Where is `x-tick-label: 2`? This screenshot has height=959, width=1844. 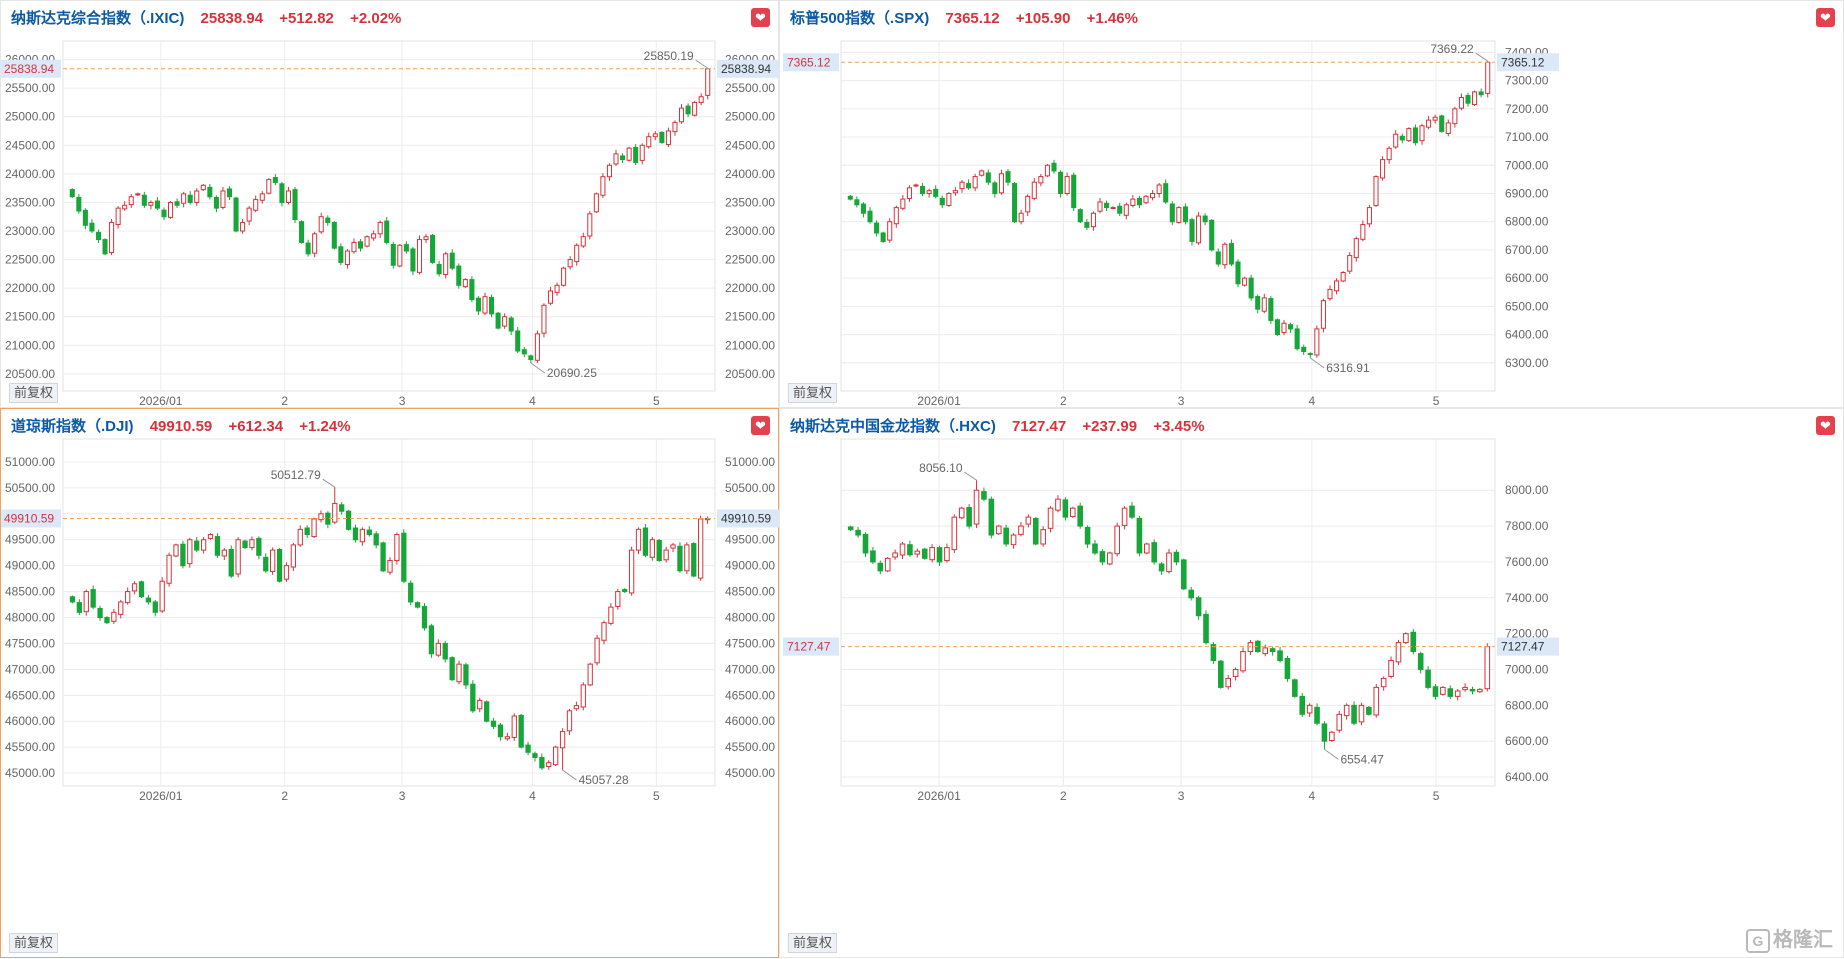
x-tick-label: 2 is located at coordinates (284, 796).